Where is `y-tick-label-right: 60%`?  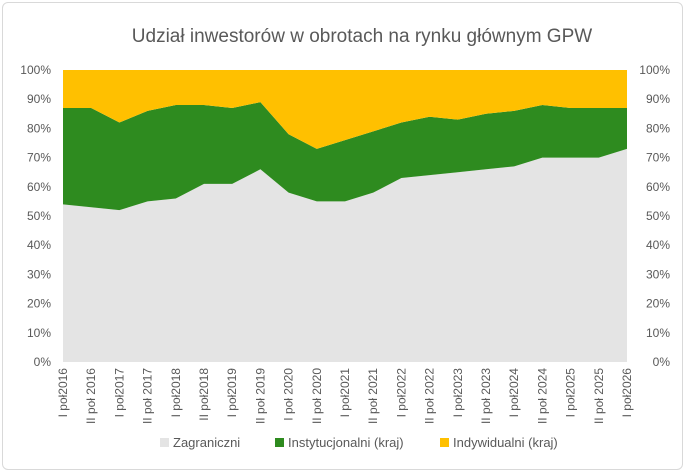 y-tick-label-right: 60% is located at coordinates (658, 187).